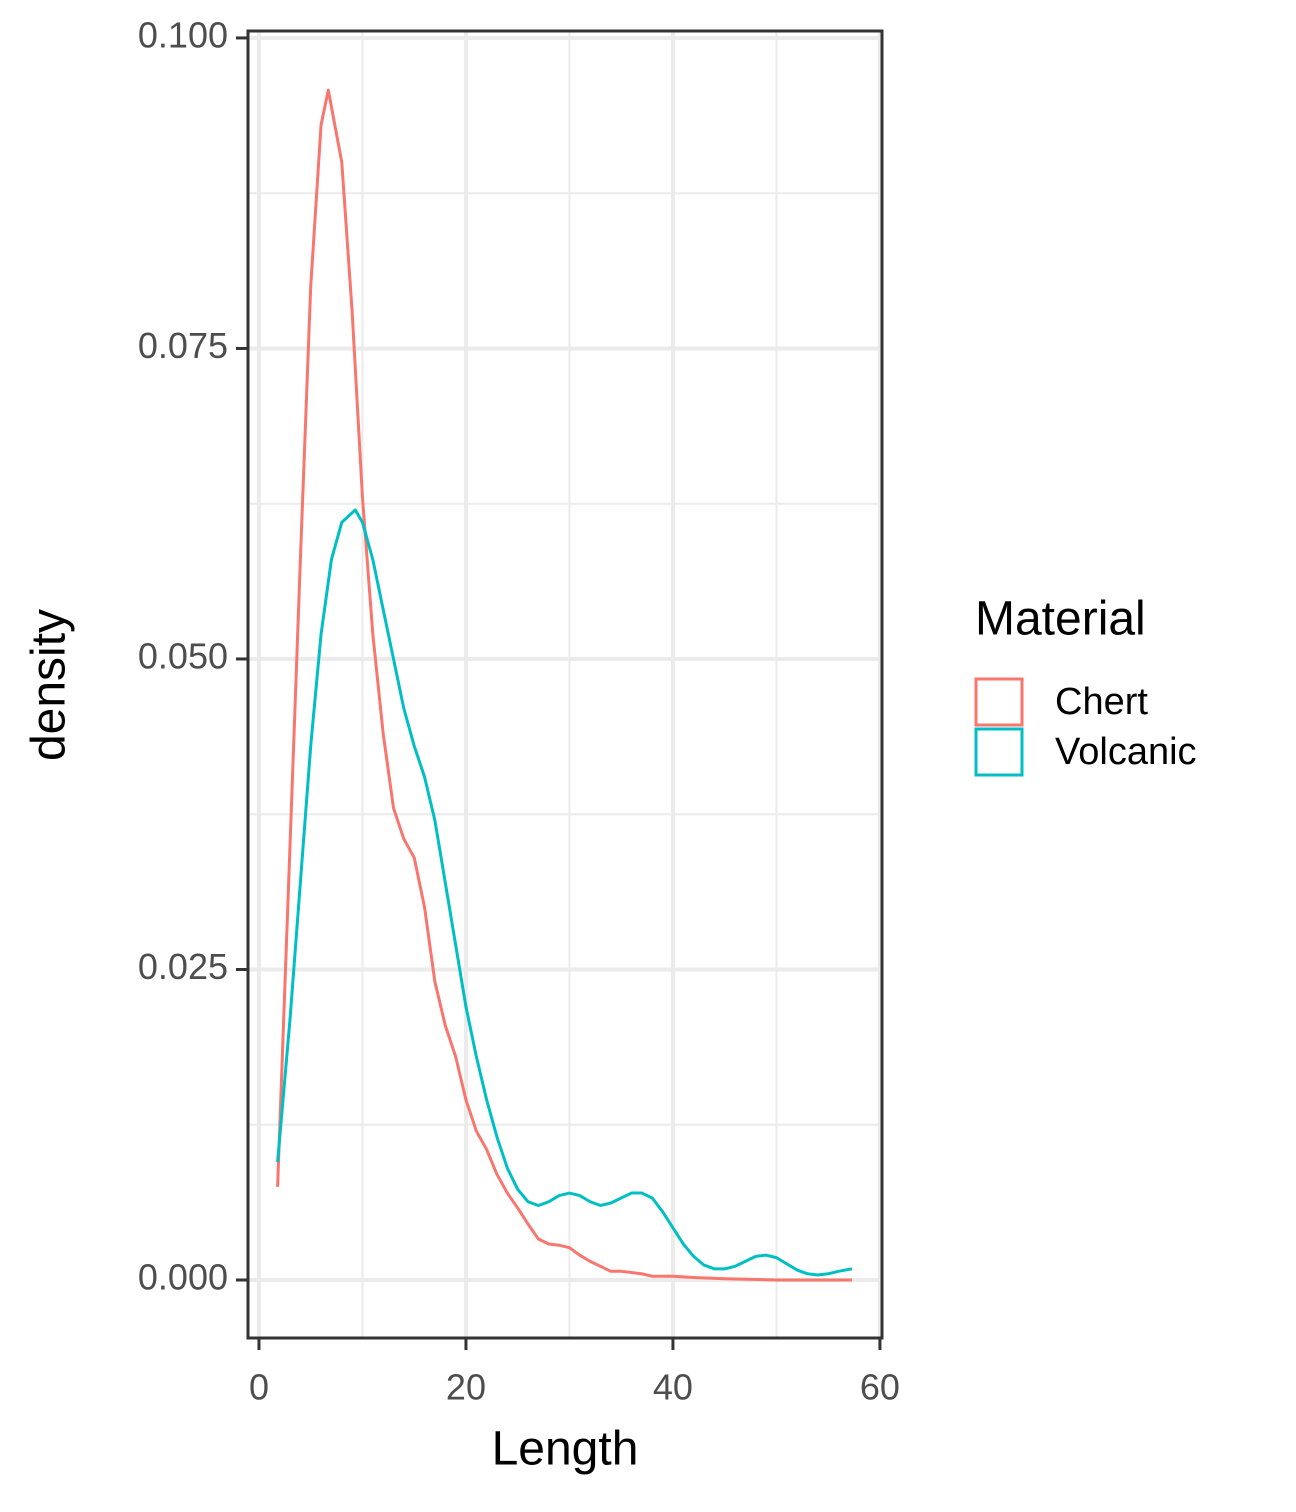 The image size is (1296, 1512). What do you see at coordinates (183, 966) in the screenshot?
I see `y-tick-label: 0.025` at bounding box center [183, 966].